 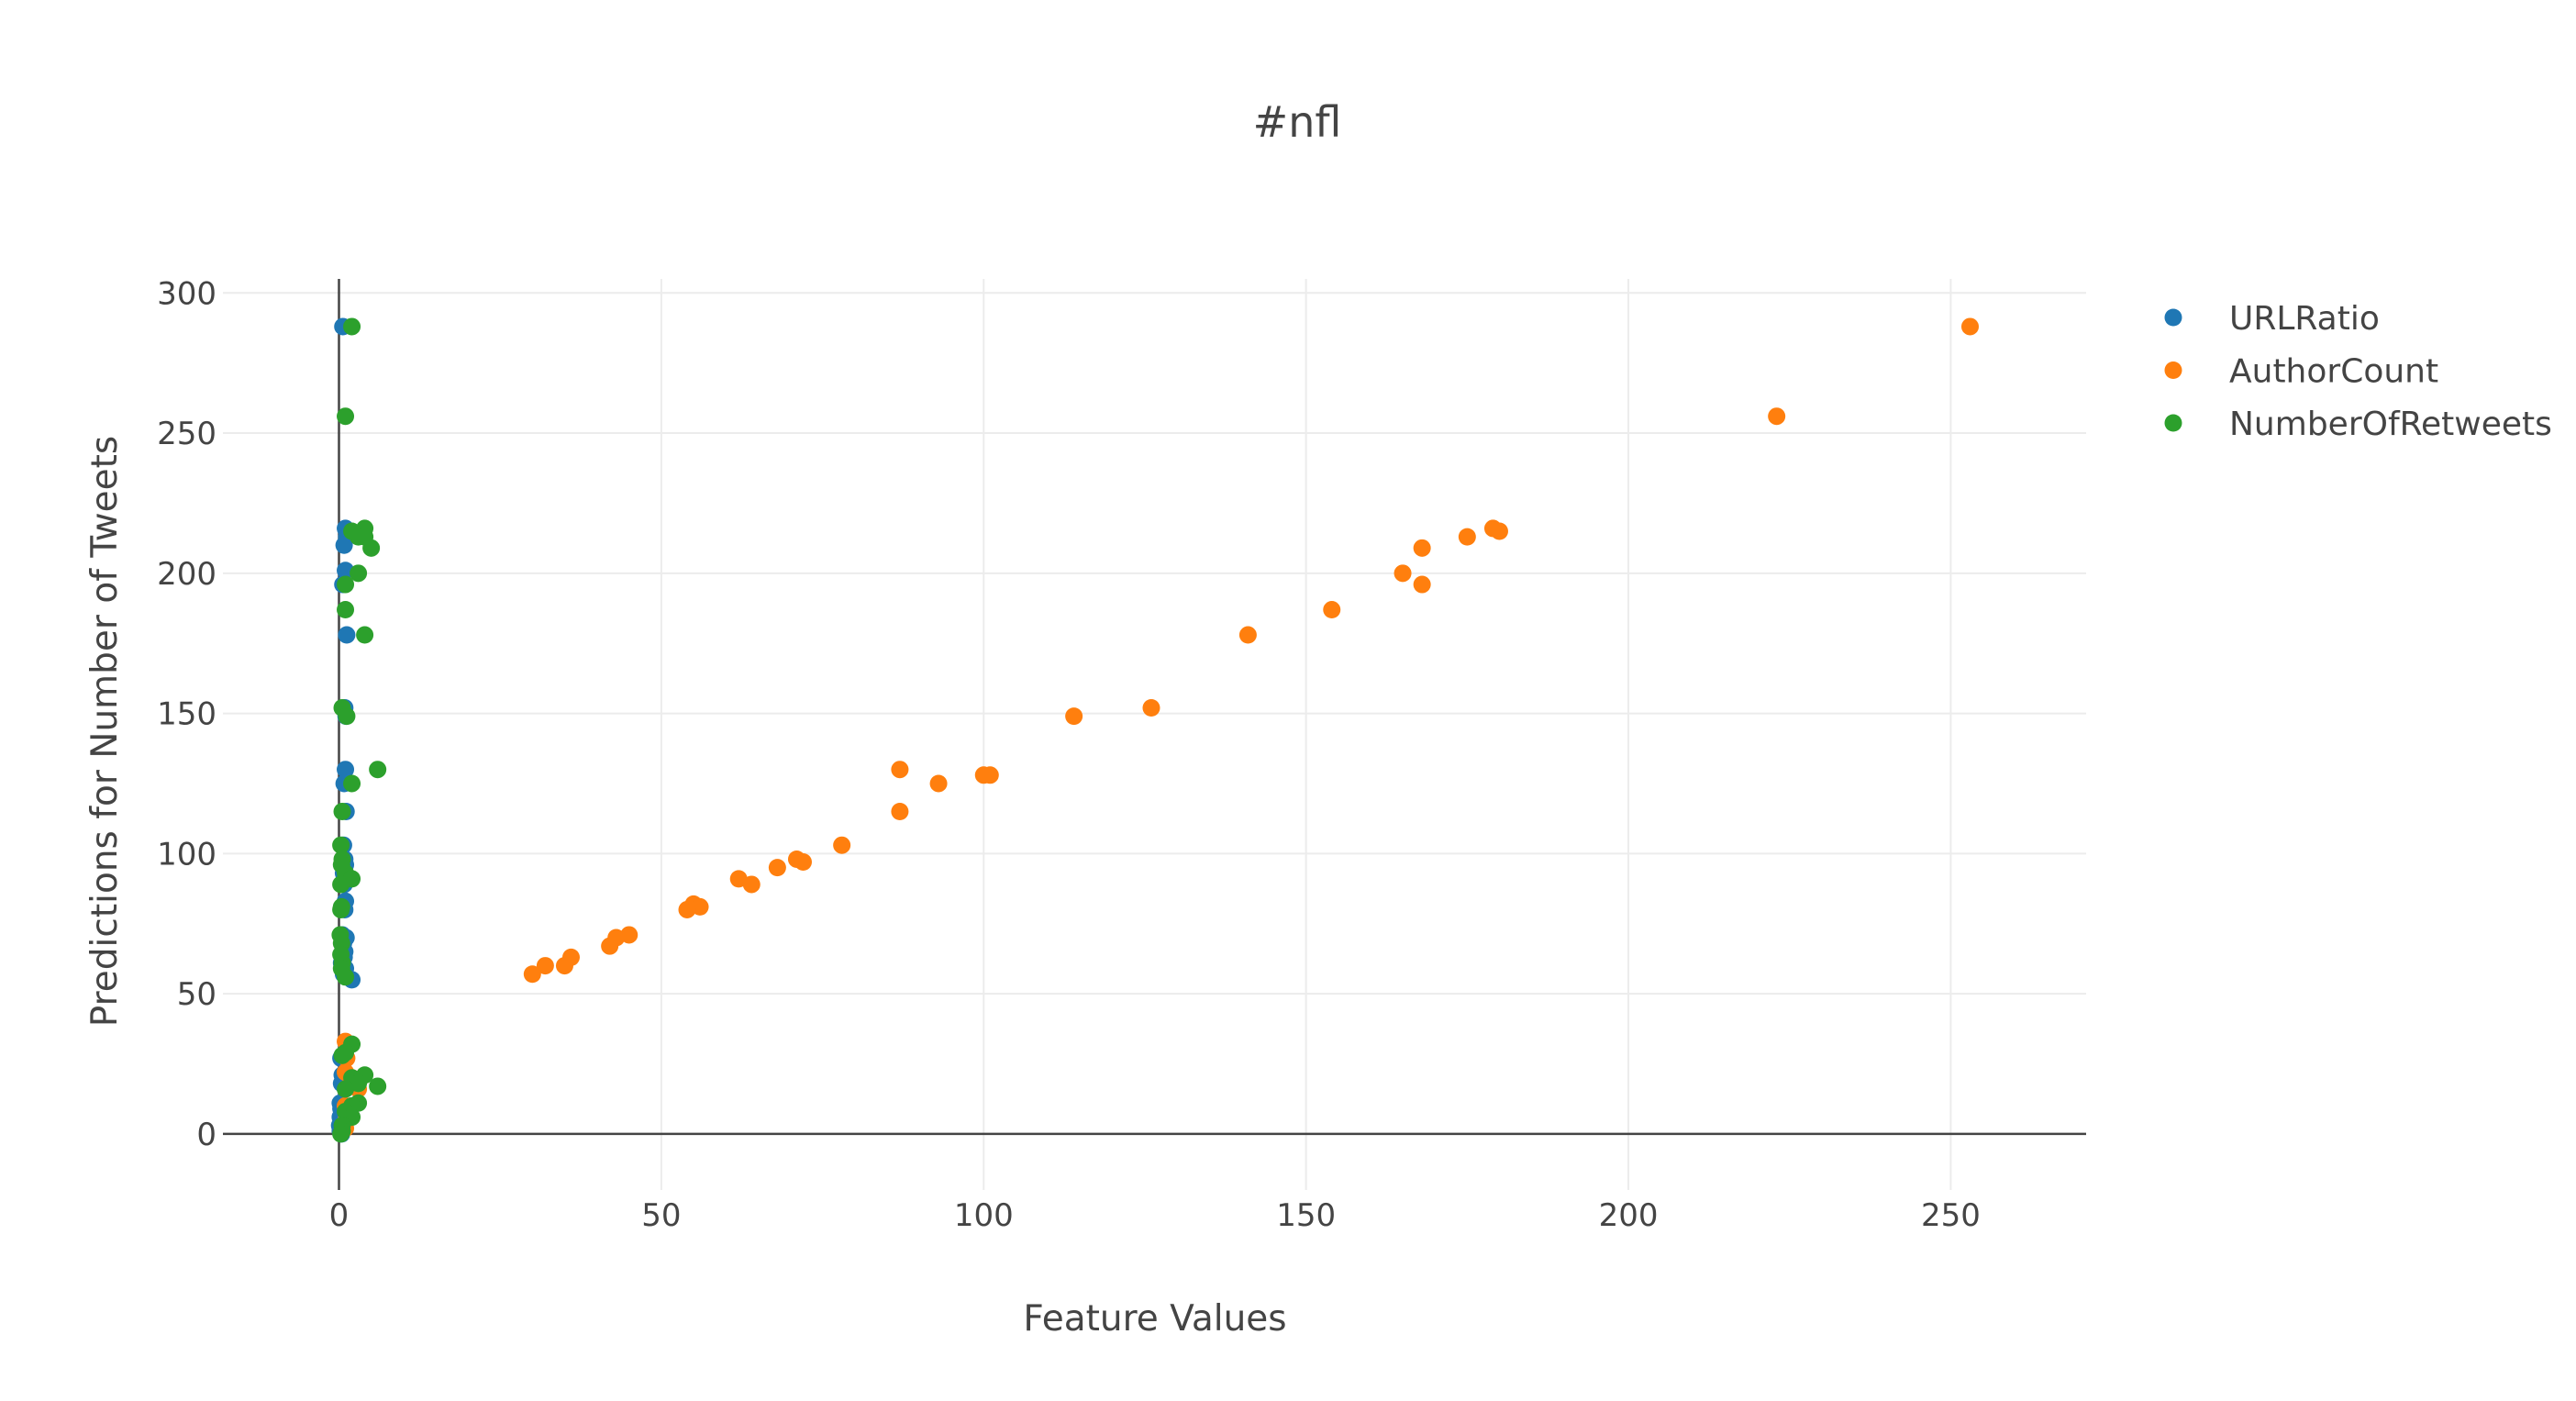 I want to click on y-tick-label: 200, so click(x=187, y=574).